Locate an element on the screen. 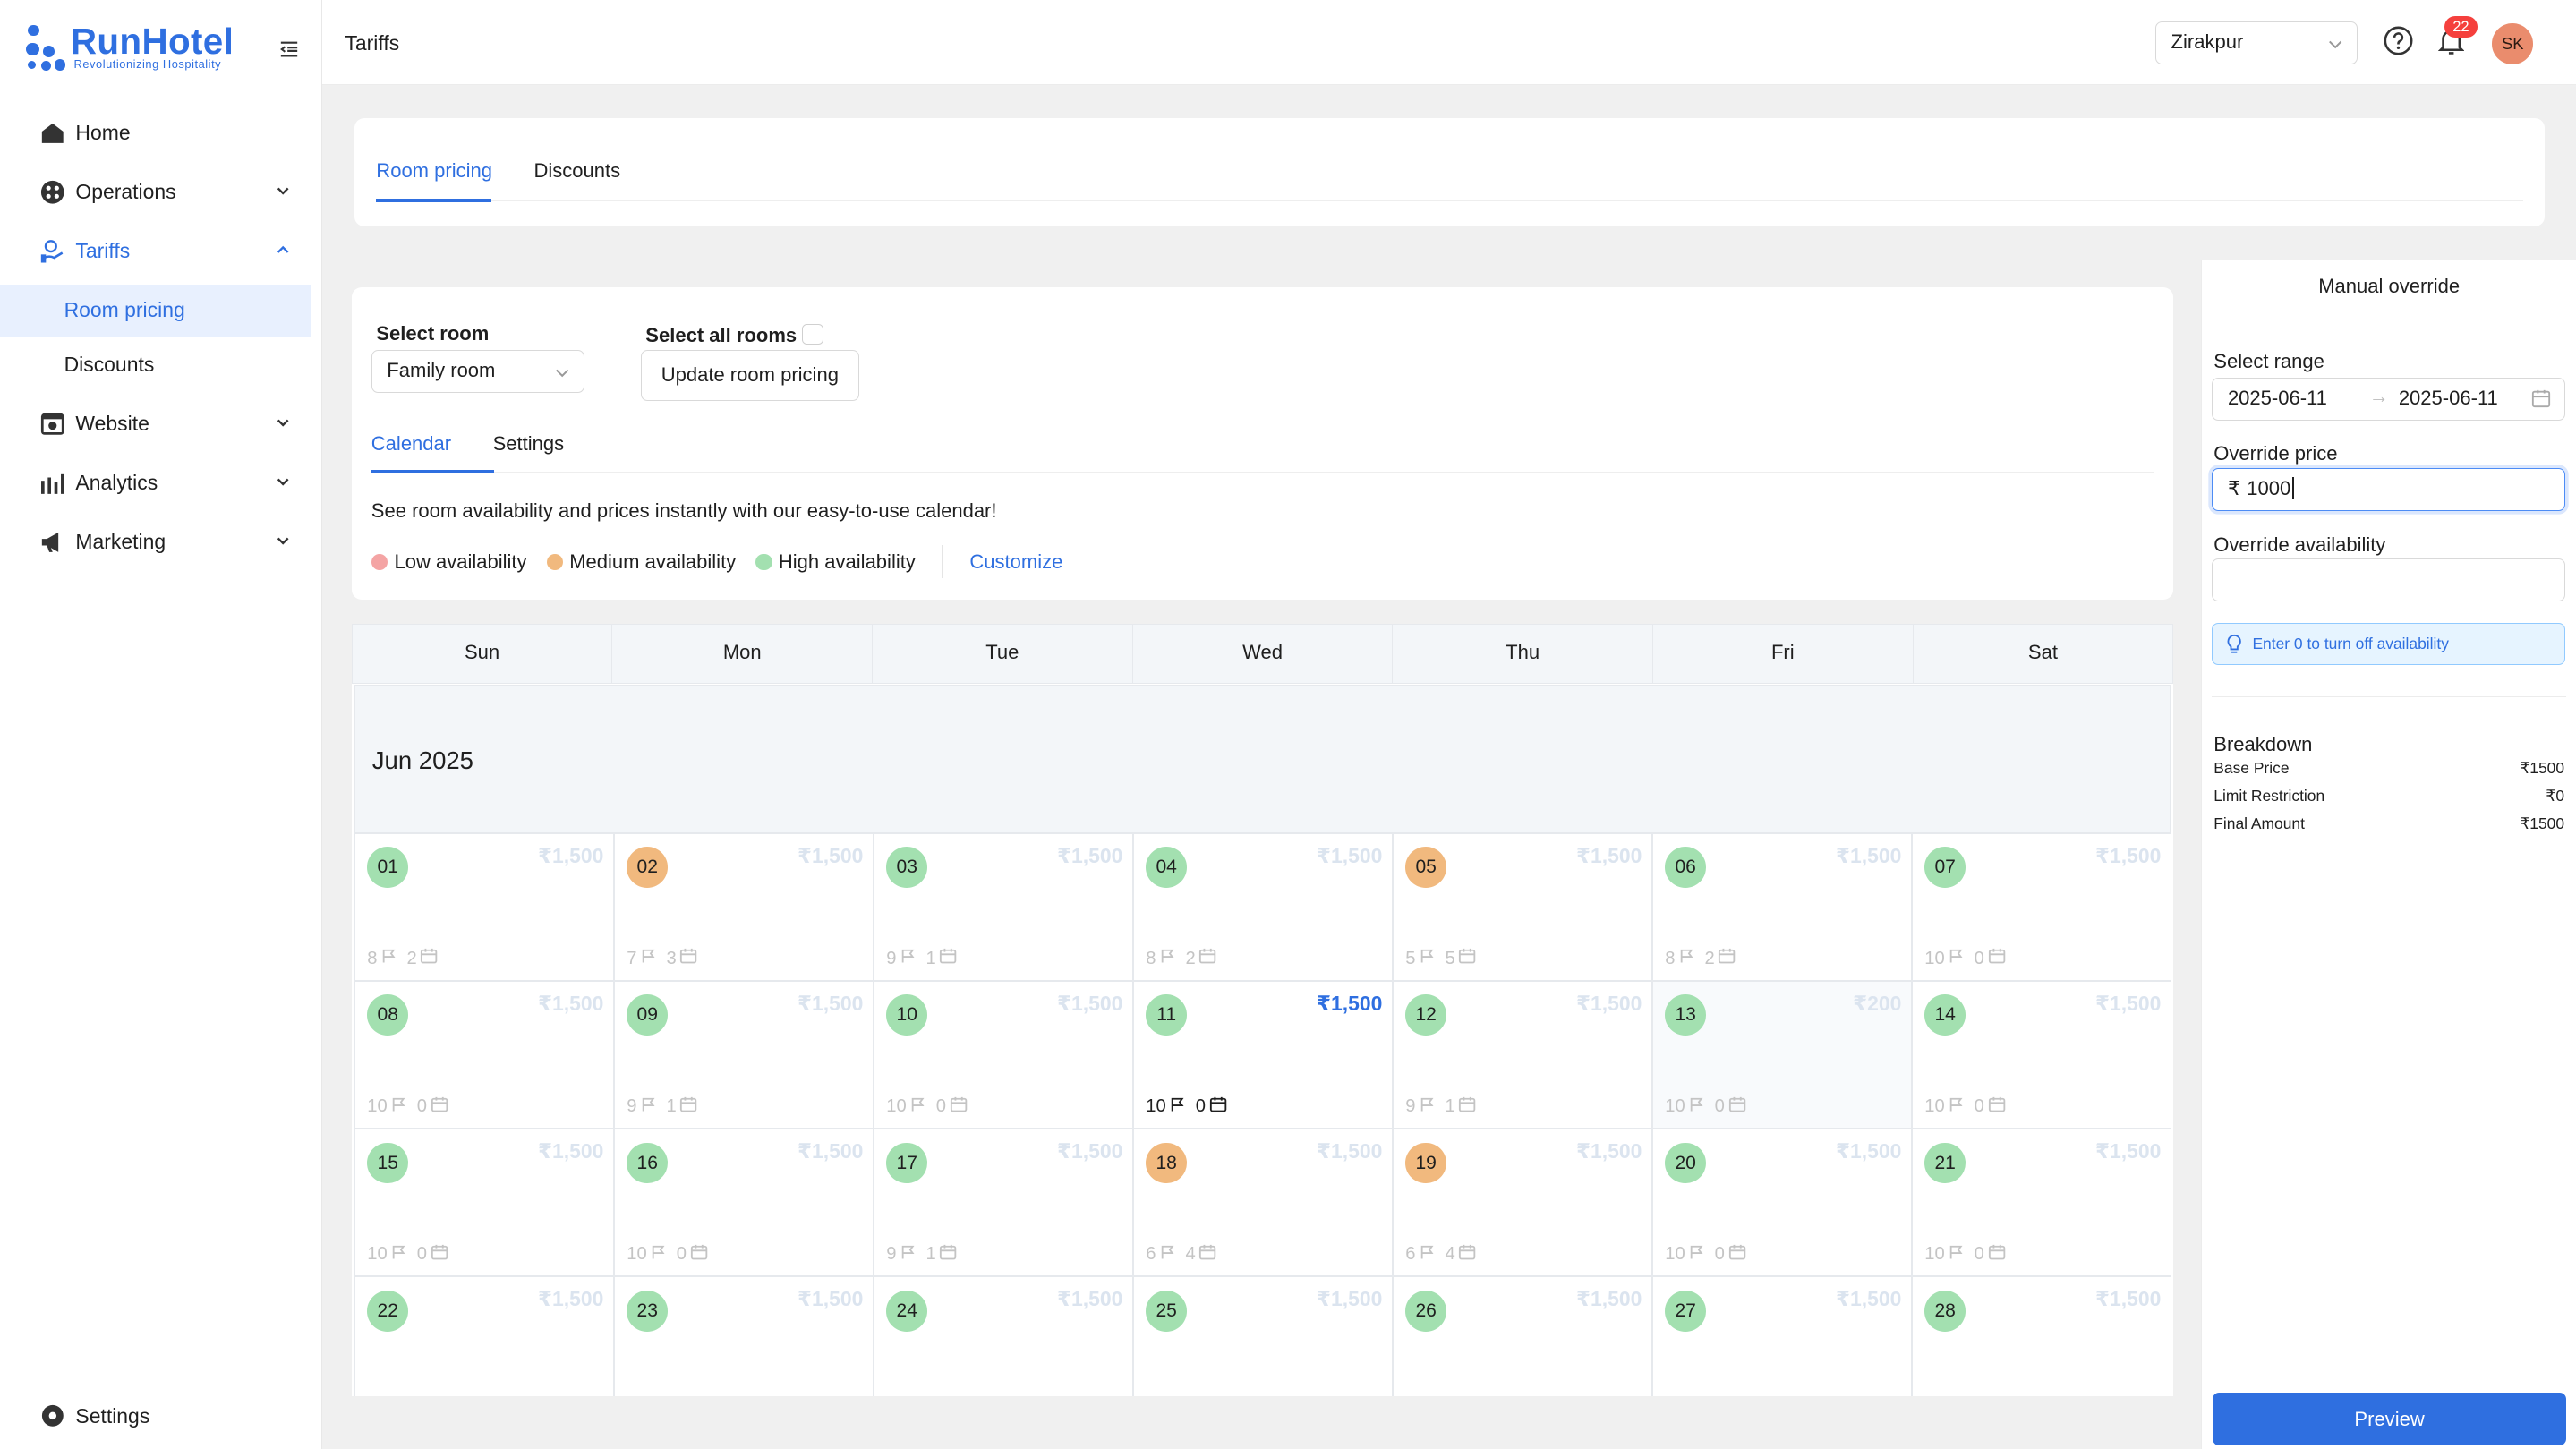  day-number: 24 is located at coordinates (907, 1311).